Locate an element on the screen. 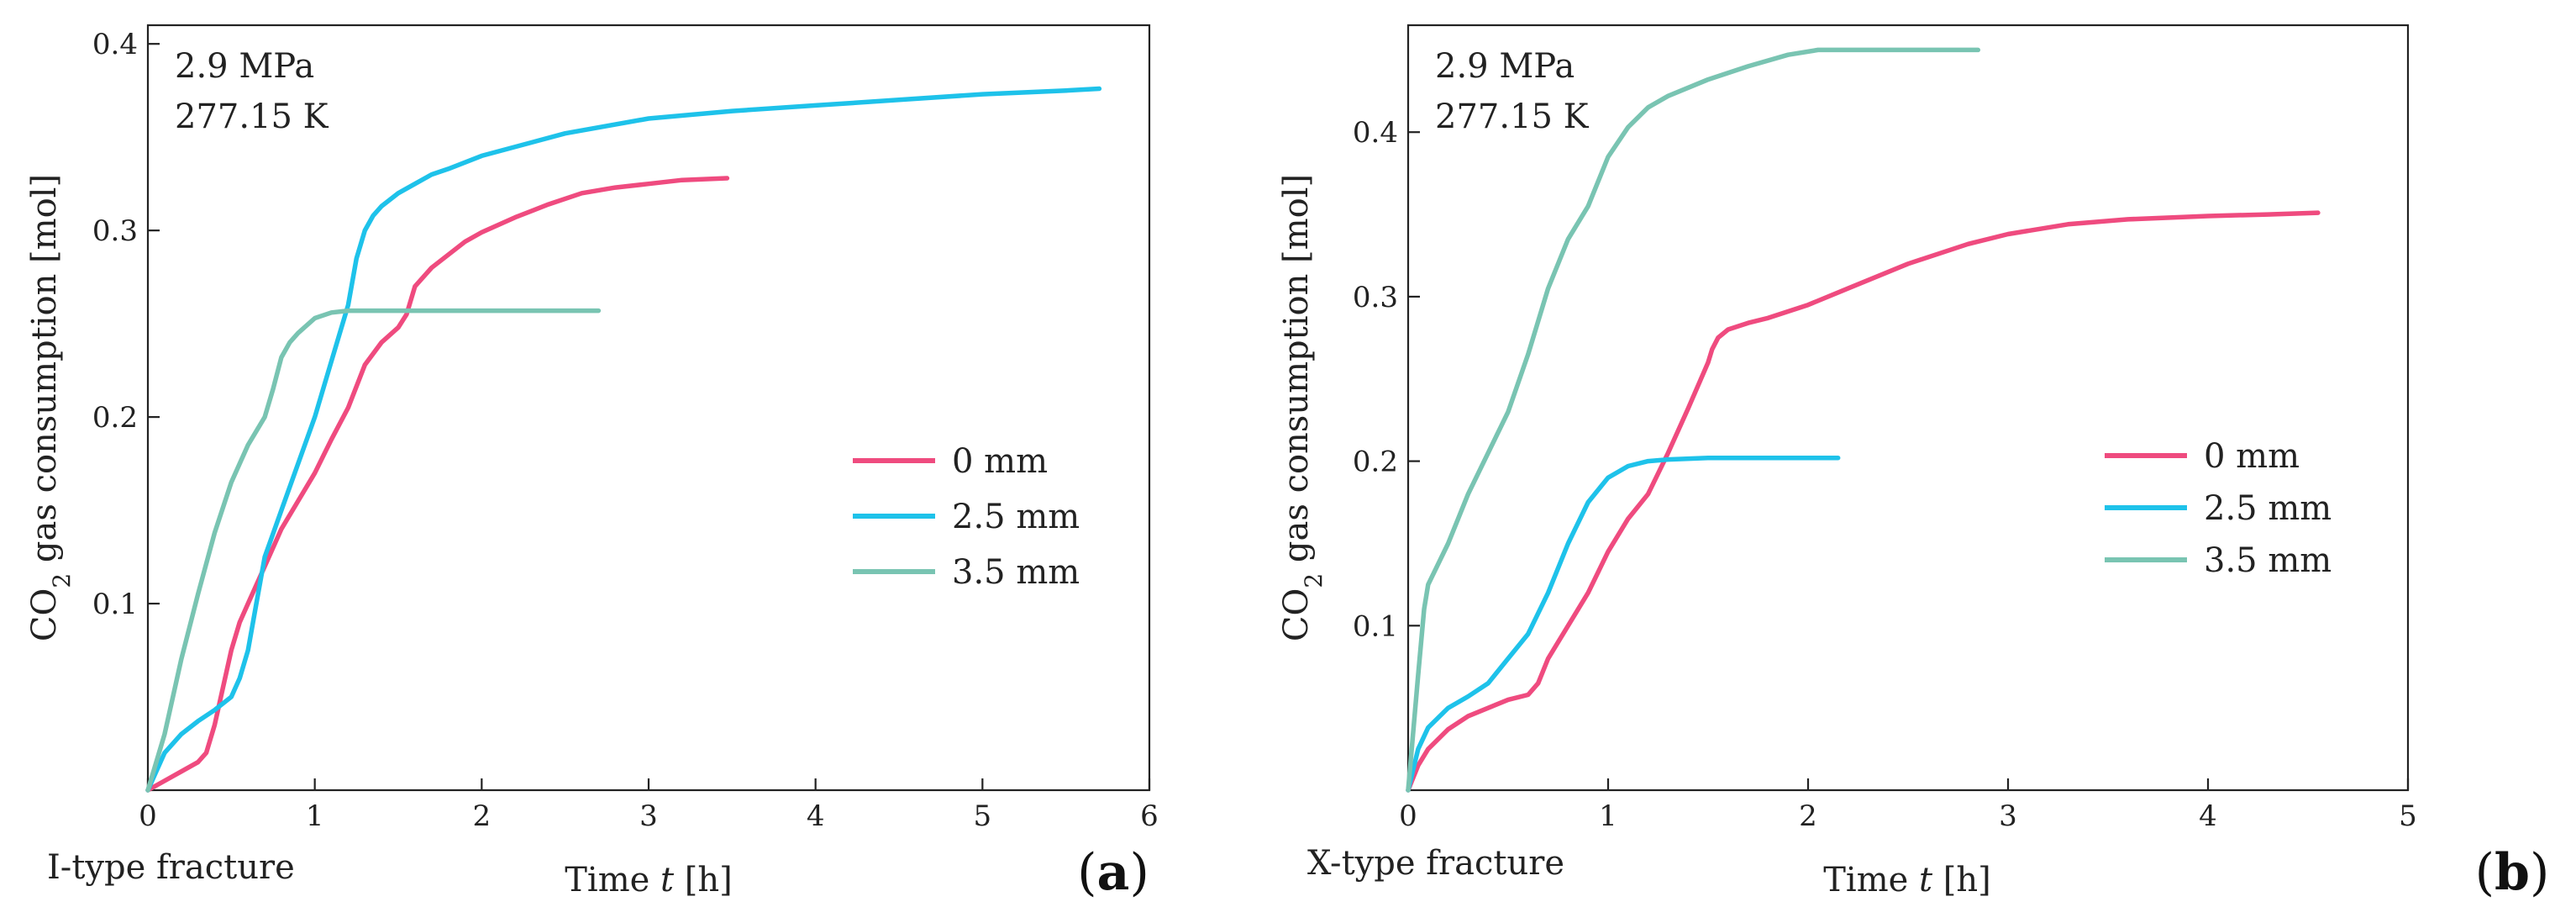 This screenshot has width=2576, height=923. series-line-3-5-mm is located at coordinates (373, 550).